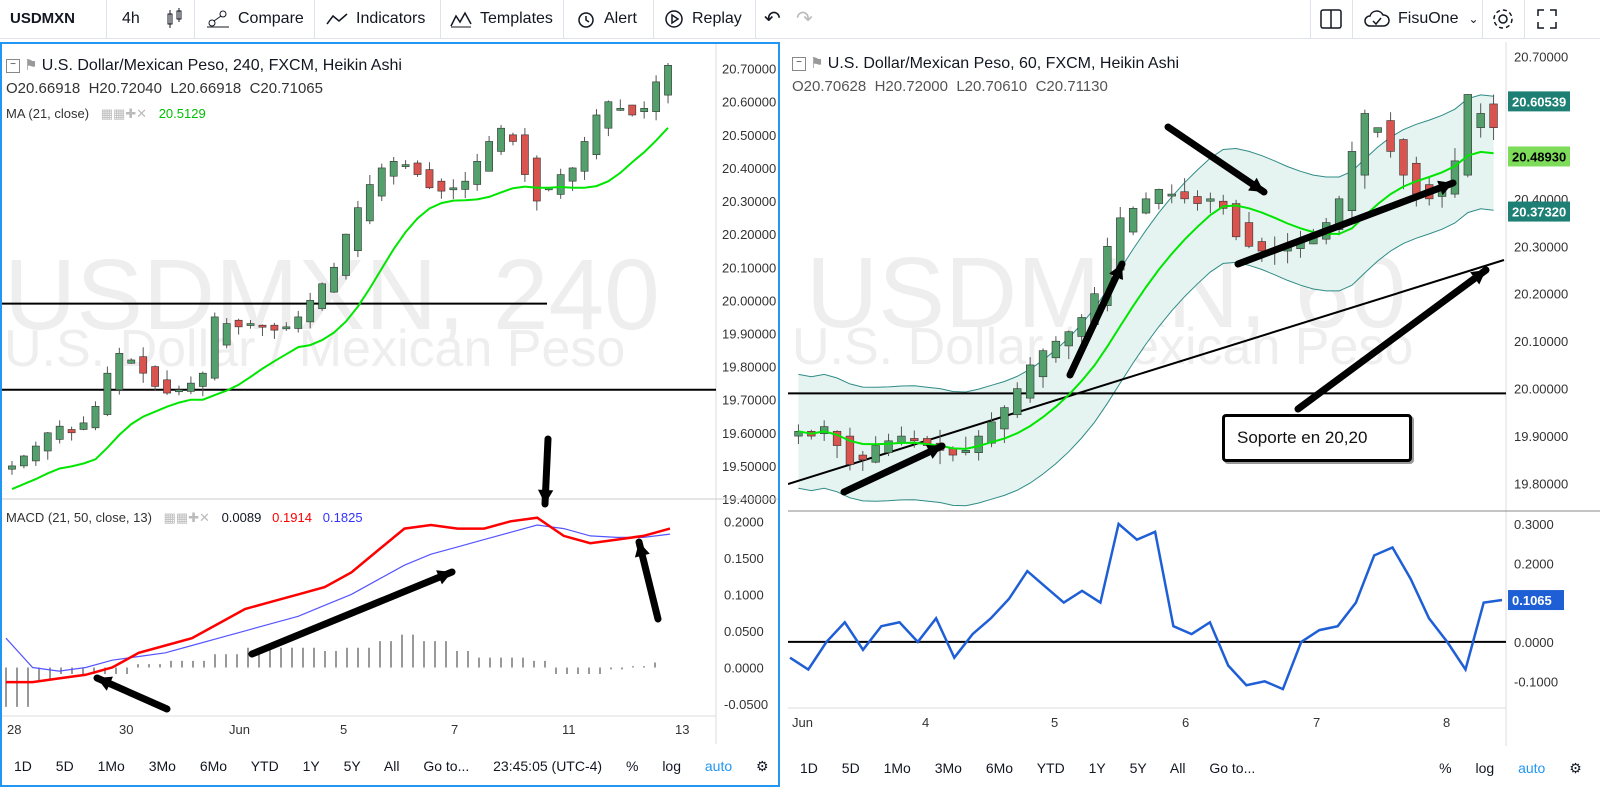 This screenshot has width=1600, height=787. I want to click on templates-button: Templates, so click(501, 19).